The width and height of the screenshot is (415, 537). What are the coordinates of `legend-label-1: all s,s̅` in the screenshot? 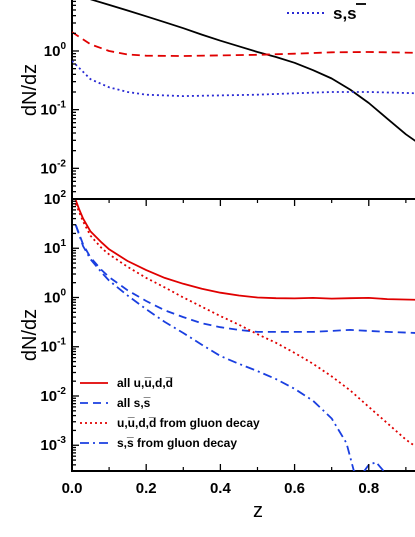 It's located at (134, 403).